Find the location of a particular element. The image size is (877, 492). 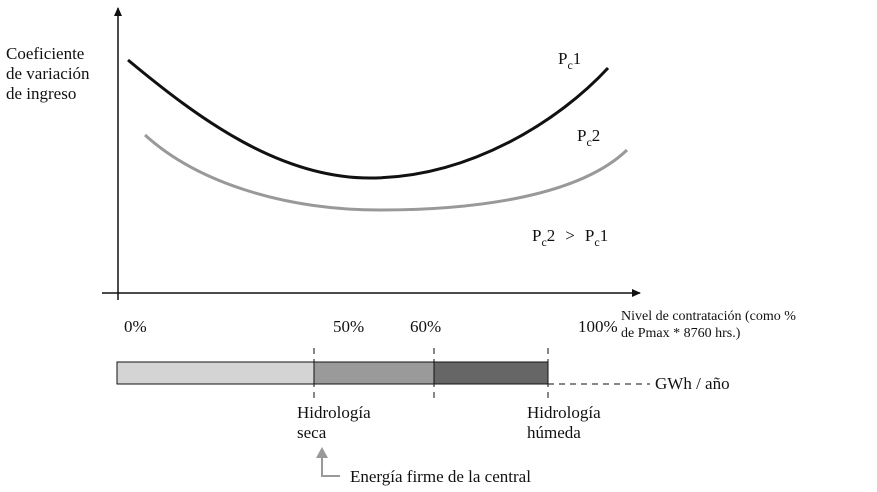

bar-label: GWh / año is located at coordinates (692, 383).